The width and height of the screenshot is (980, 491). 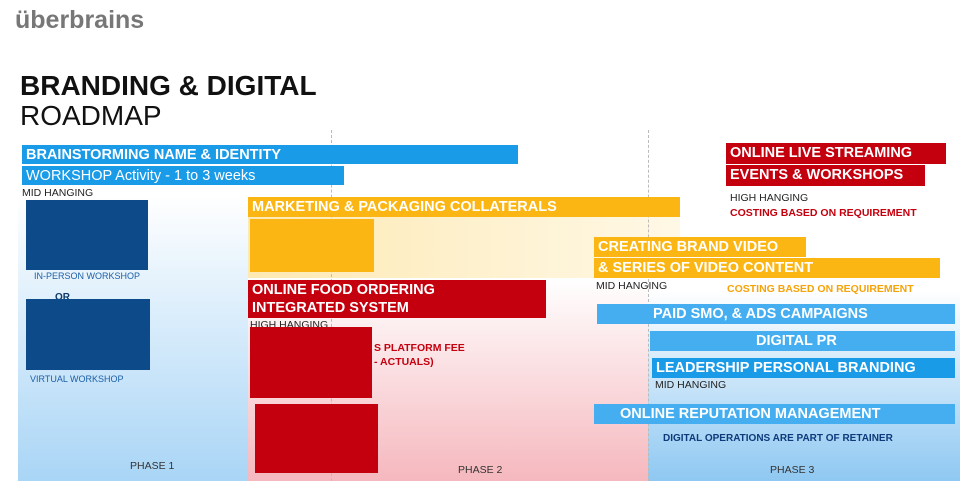 What do you see at coordinates (270, 154) in the screenshot?
I see `task-bar: BRAINSTORMING NAME & IDENTITY` at bounding box center [270, 154].